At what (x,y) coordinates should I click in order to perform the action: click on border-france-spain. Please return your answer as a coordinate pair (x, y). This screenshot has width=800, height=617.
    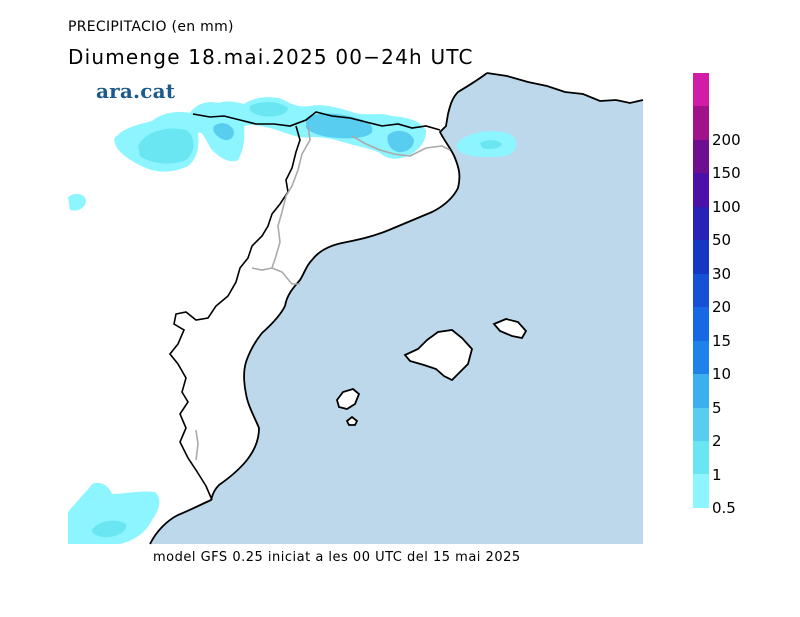
    Looking at the image, I should click on (316, 121).